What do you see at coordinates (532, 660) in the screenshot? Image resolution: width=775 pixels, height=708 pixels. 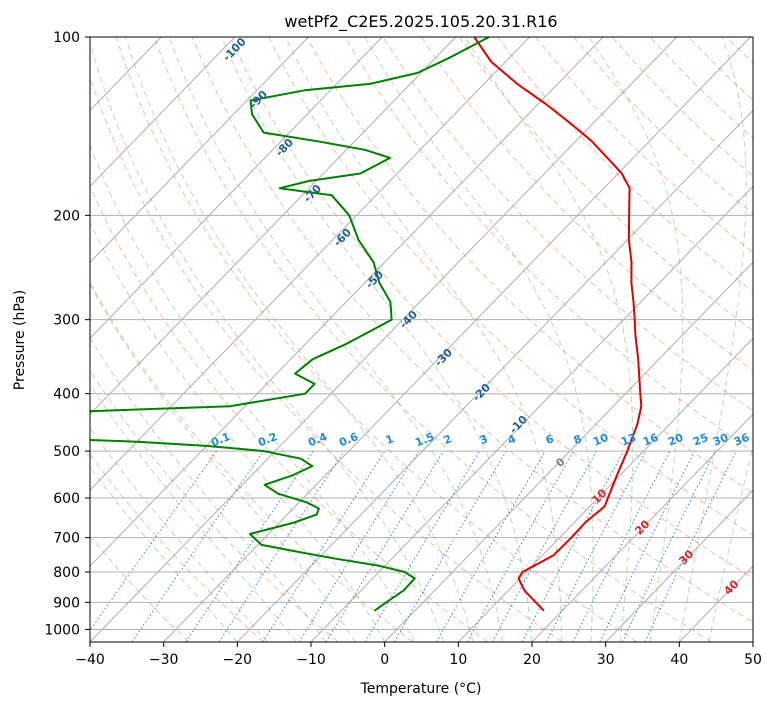 I see `x-tick-label: 20` at bounding box center [532, 660].